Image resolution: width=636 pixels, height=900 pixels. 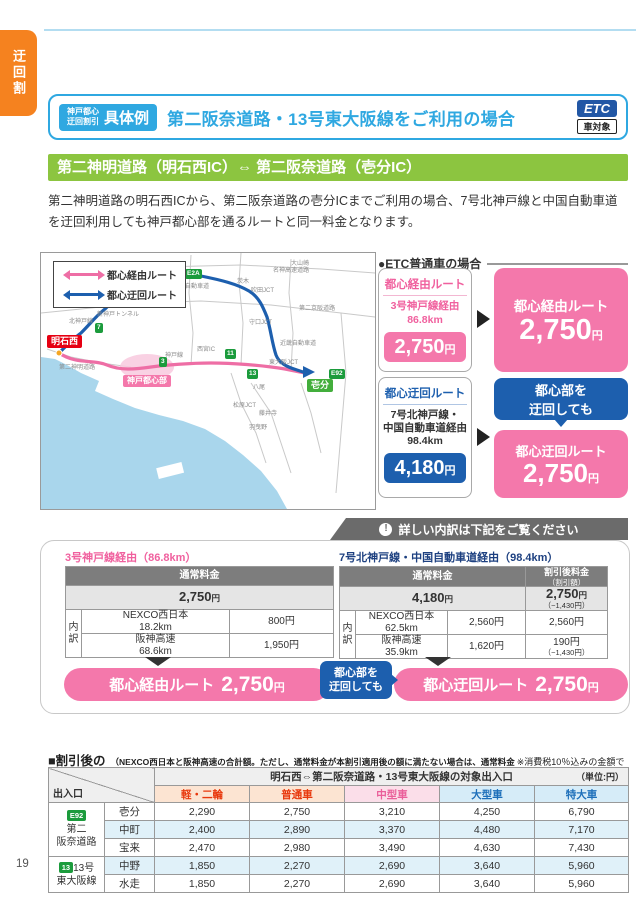 What do you see at coordinates (300, 263) in the screenshot?
I see `map-text: 大山崎` at bounding box center [300, 263].